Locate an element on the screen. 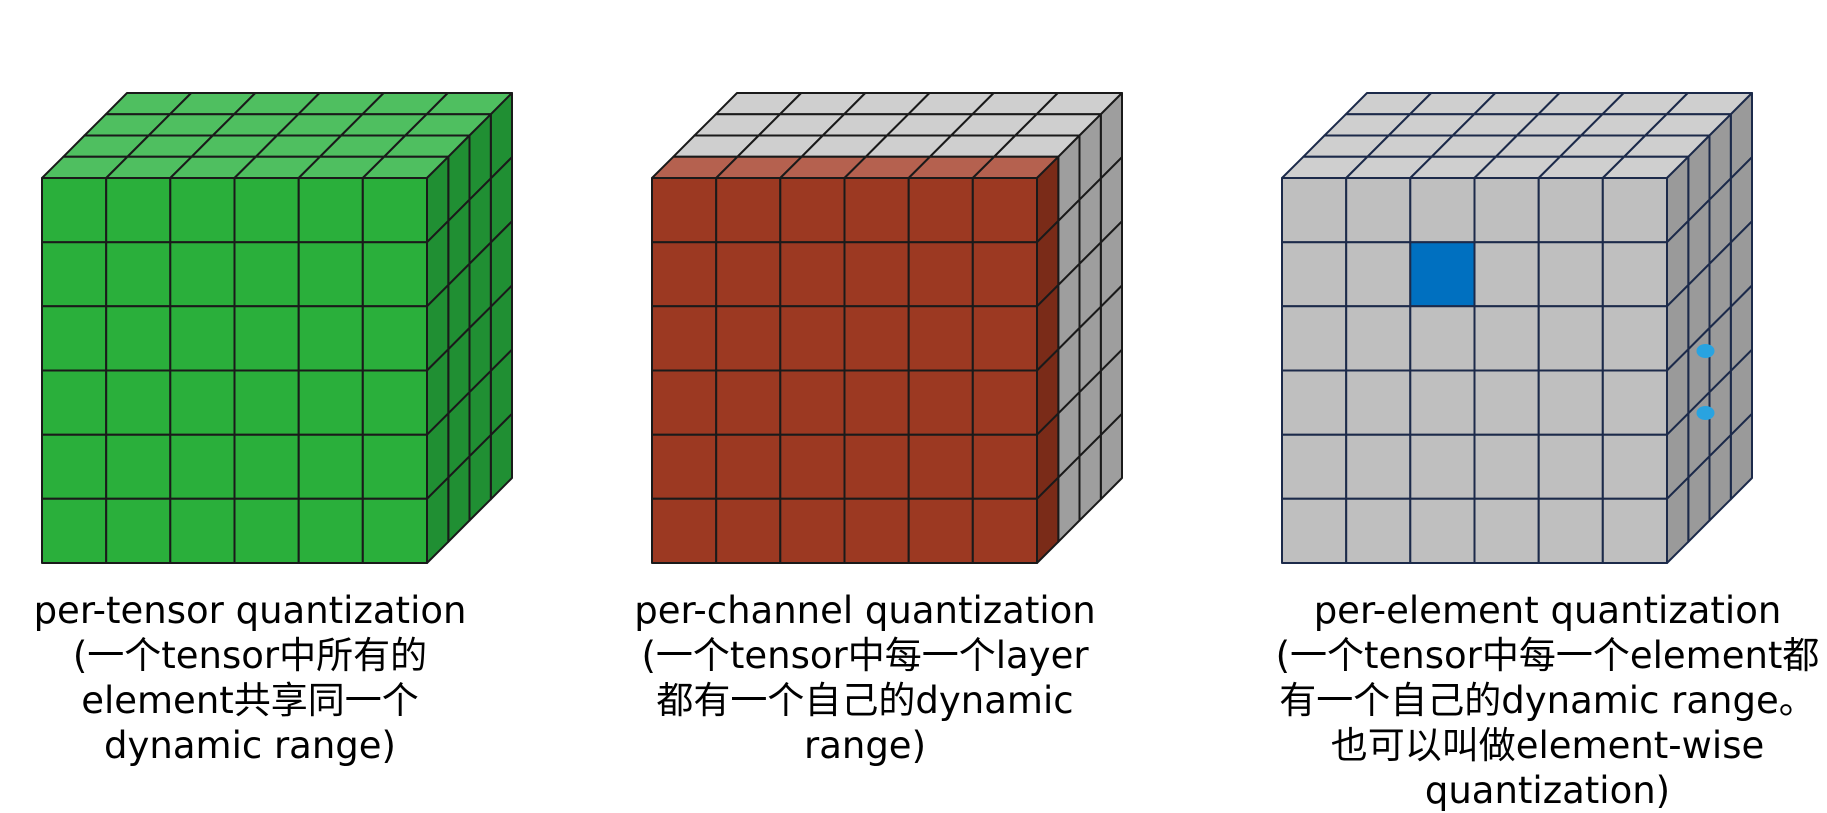  caption-line: dynamic range) is located at coordinates (250, 745).